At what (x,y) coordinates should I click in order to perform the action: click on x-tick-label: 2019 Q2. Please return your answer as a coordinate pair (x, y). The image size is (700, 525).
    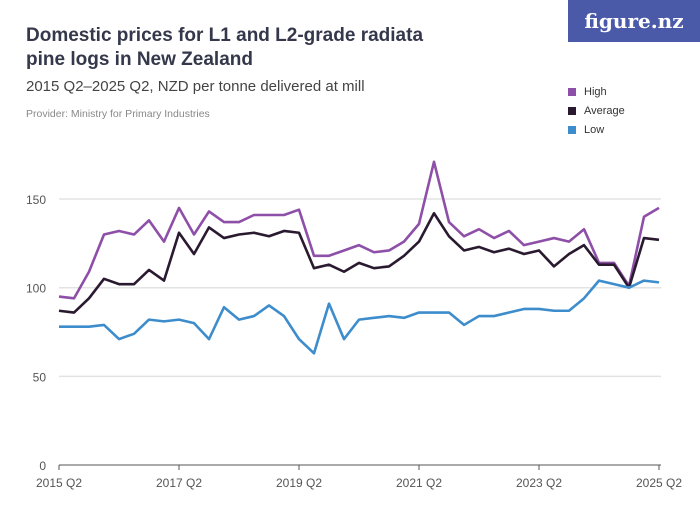
    Looking at the image, I should click on (299, 483).